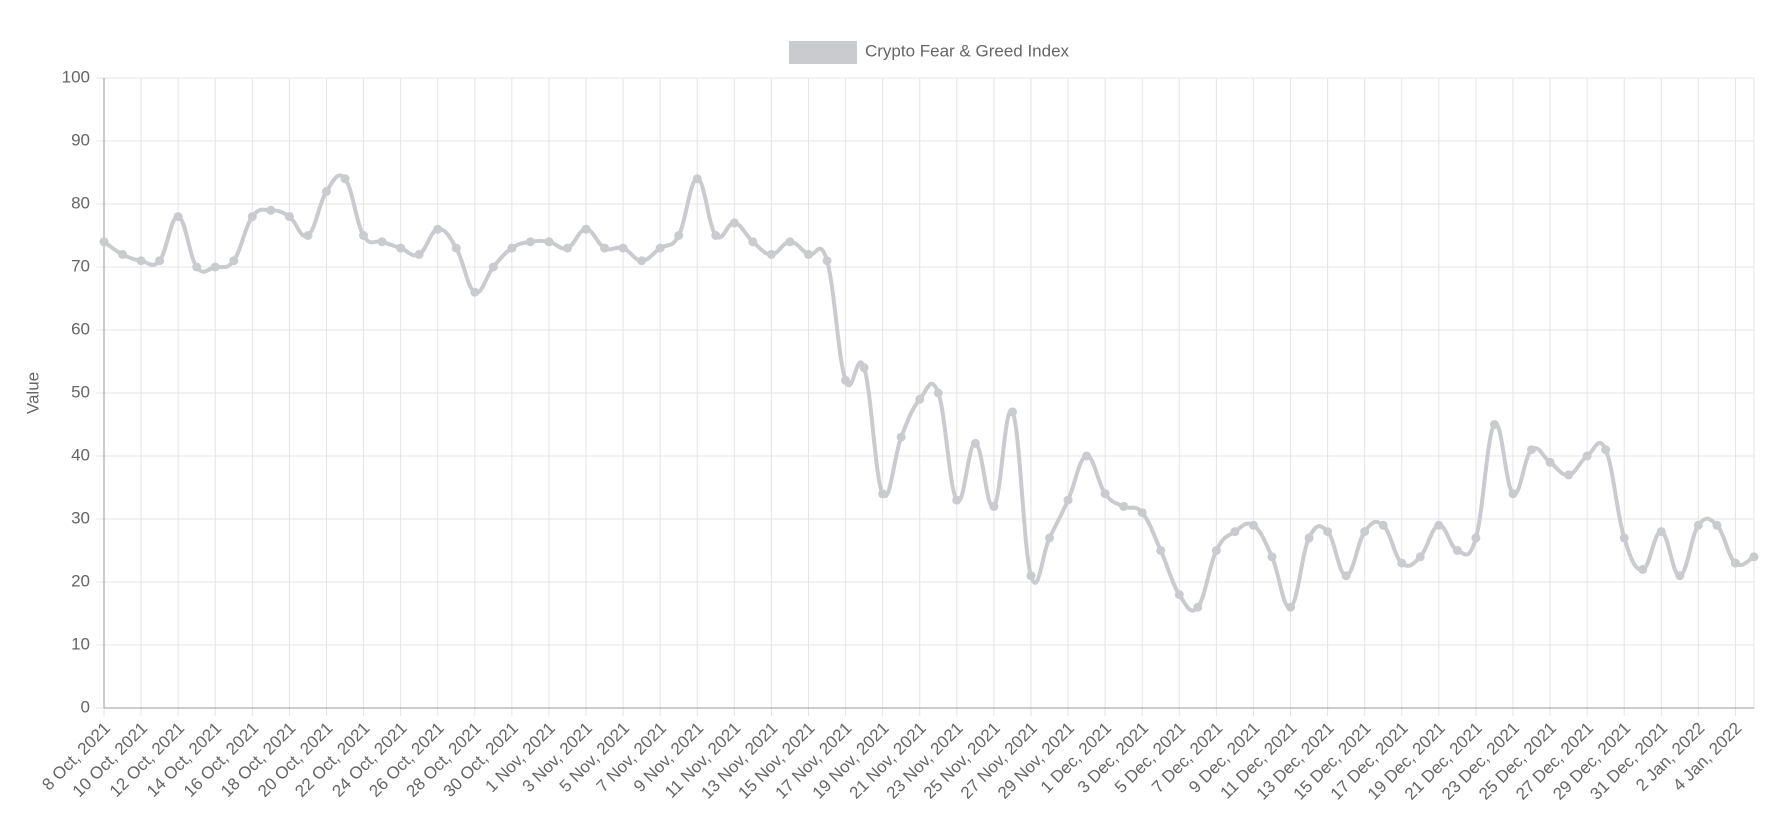 This screenshot has height=827, width=1777. What do you see at coordinates (80, 391) in the screenshot?
I see `y-tick-label: 50` at bounding box center [80, 391].